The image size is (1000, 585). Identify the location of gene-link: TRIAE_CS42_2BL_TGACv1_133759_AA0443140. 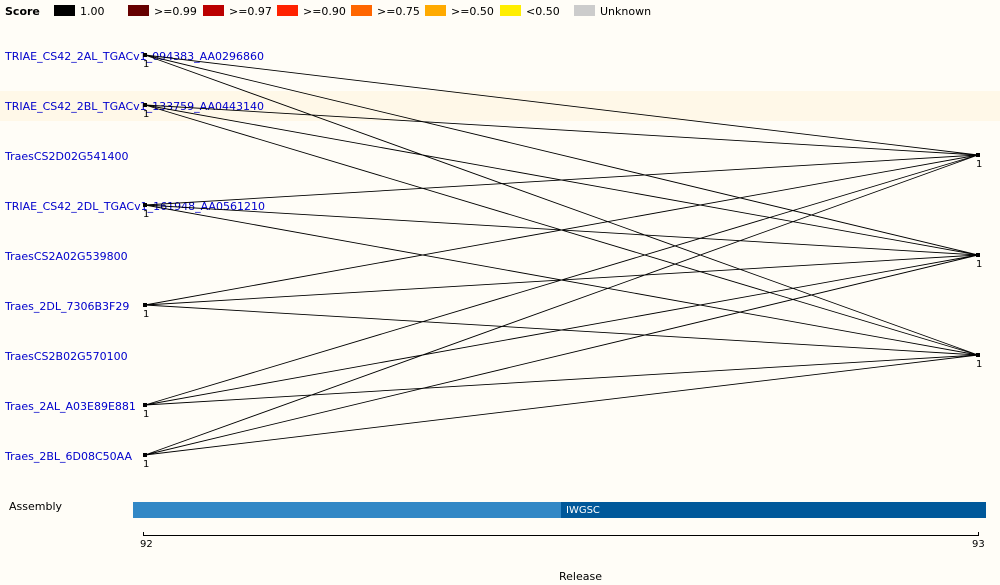
(135, 106).